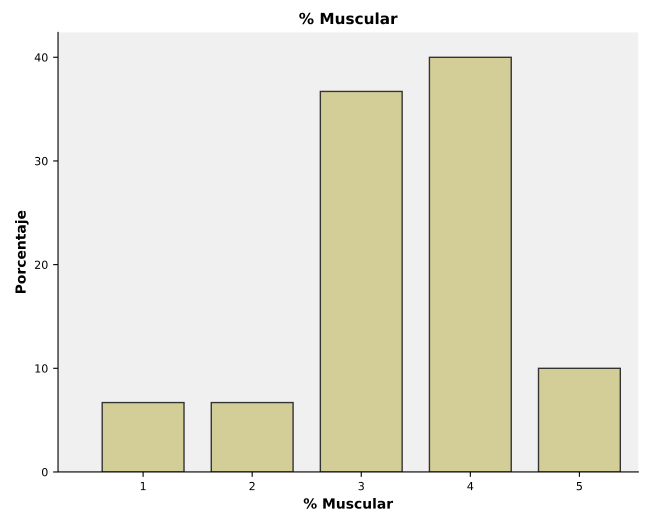 This screenshot has width=652, height=519. I want to click on x-tick-label: 3, so click(361, 486).